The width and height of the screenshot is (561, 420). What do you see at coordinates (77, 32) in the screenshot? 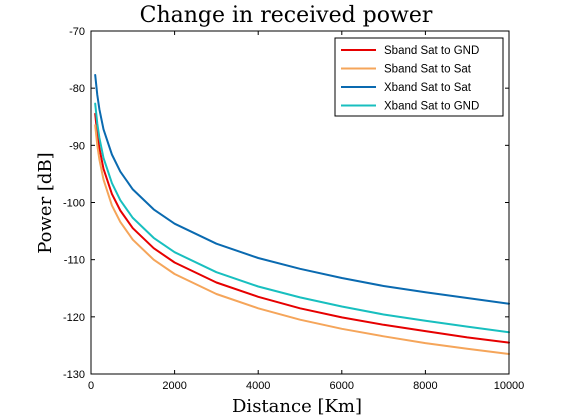
I see `y-tick-label: -70` at bounding box center [77, 32].